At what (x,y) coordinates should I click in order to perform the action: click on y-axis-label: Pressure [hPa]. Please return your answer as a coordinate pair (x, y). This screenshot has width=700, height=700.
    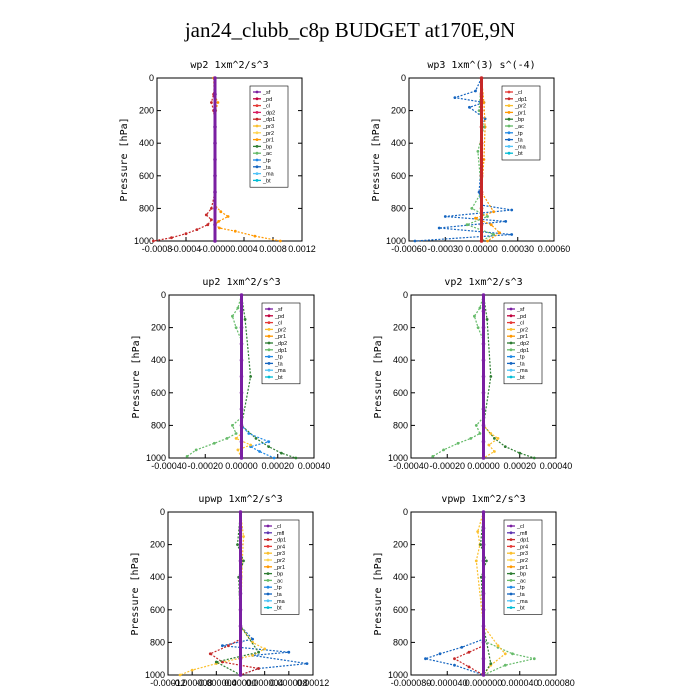
    Looking at the image, I should click on (378, 593).